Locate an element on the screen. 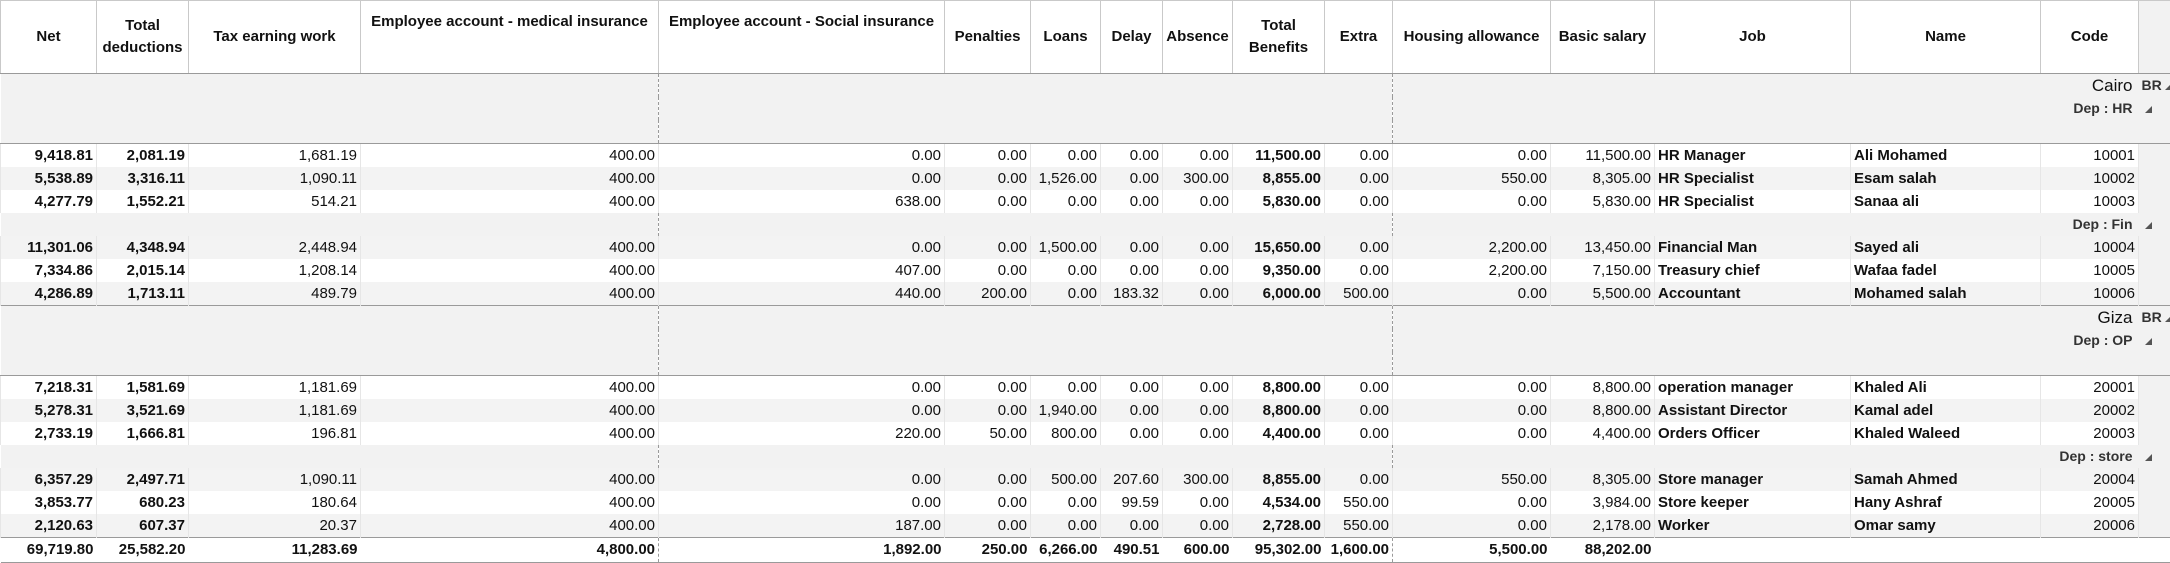 The width and height of the screenshot is (2170, 563). cell-housing: 2,200.00 is located at coordinates (1472, 270).